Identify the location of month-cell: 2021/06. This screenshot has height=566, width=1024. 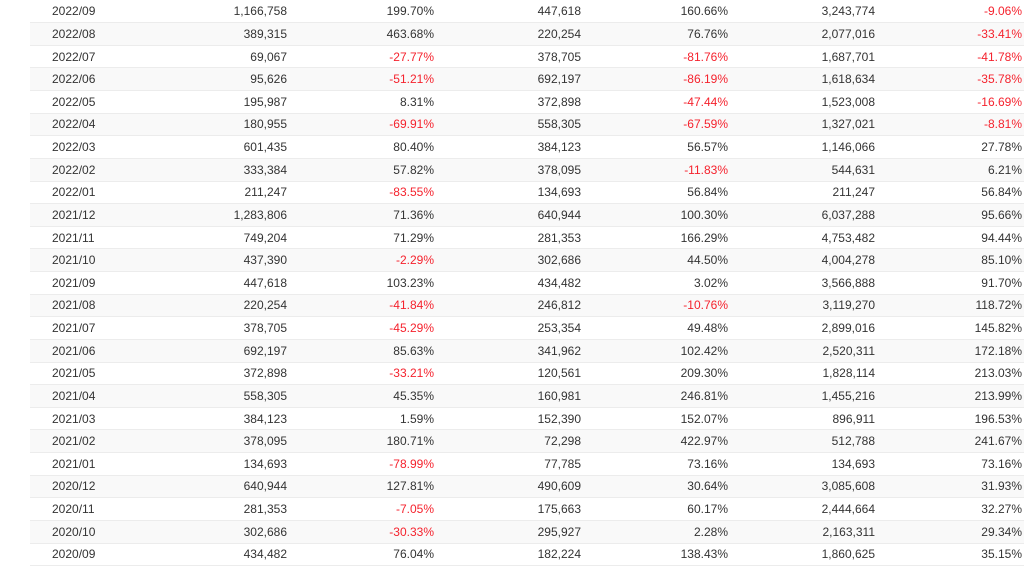
(86, 351).